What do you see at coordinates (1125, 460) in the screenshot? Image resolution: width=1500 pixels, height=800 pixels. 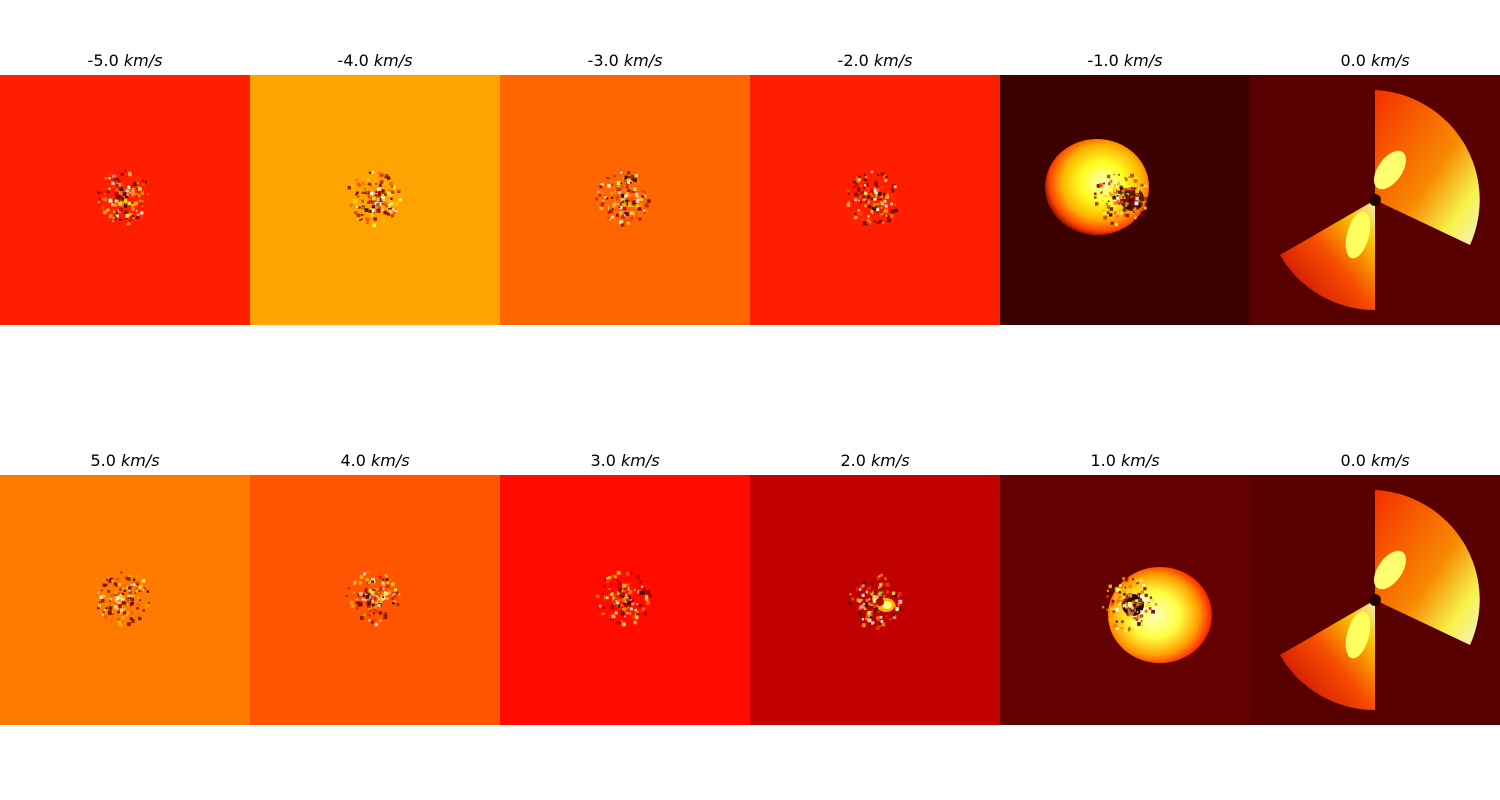 I see `panel-title: 1.0 km/s` at bounding box center [1125, 460].